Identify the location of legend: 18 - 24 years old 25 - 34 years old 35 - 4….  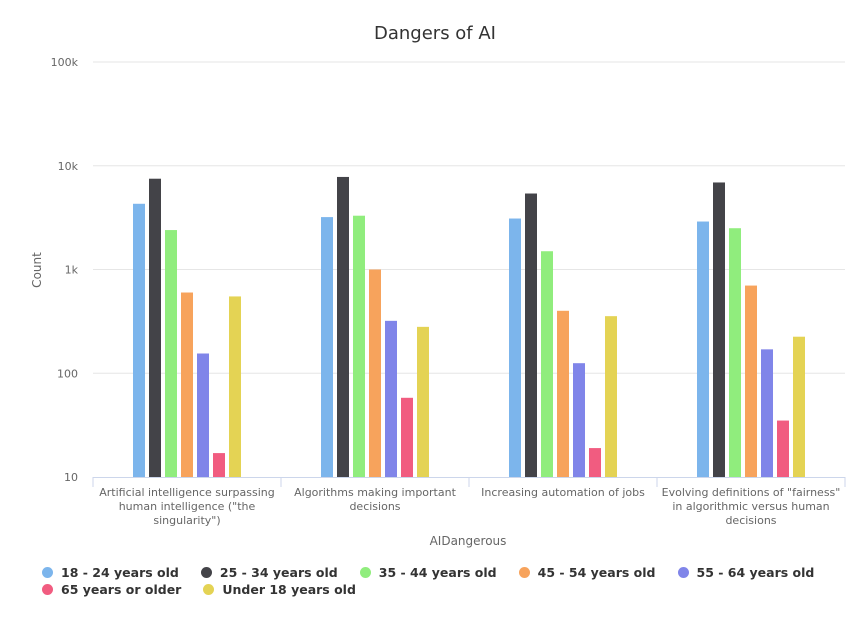
(445, 581).